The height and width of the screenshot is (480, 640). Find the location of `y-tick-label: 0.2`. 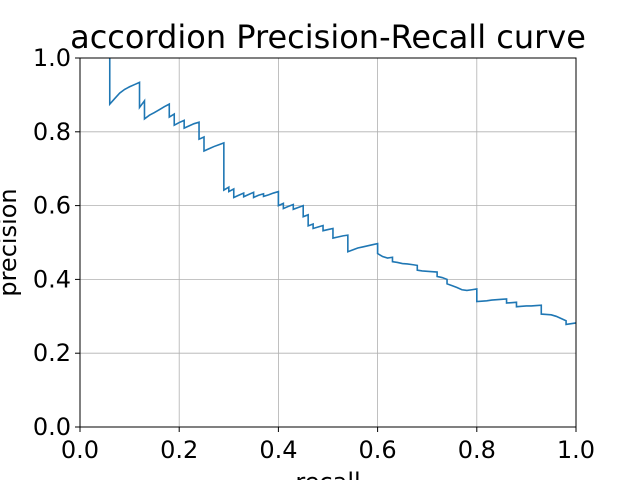

y-tick-label: 0.2 is located at coordinates (52, 353).